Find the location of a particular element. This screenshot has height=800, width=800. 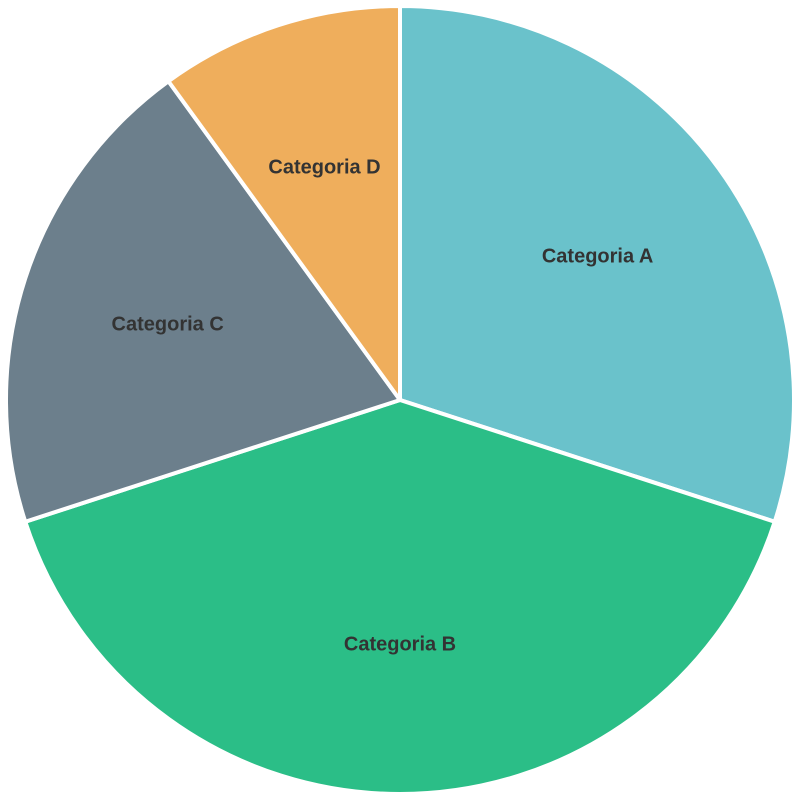

slice-label-categoria-a: Categoria A is located at coordinates (598, 256).